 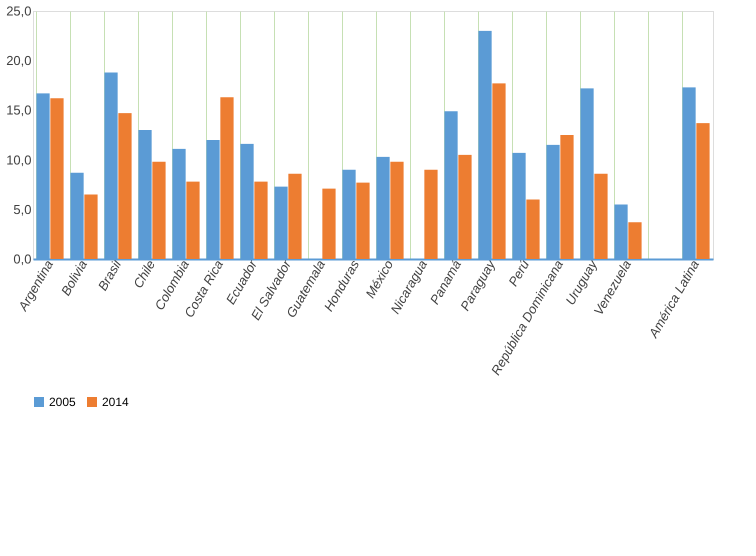 I want to click on y-tick-label: 15,0, so click(x=19, y=110).